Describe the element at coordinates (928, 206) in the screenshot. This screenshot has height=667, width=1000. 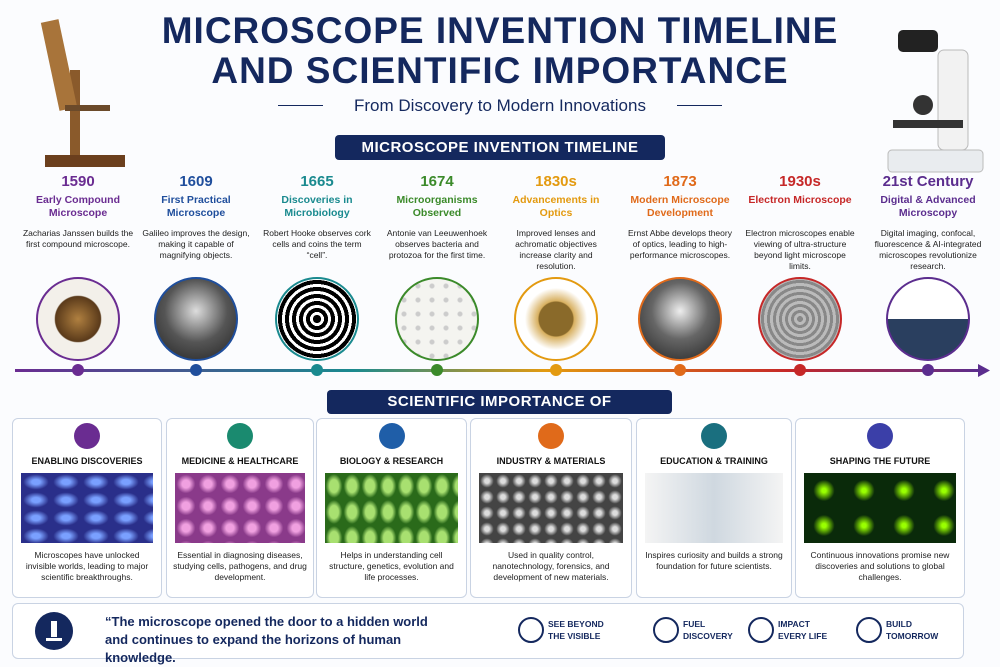
I see `event-title: Digital & Advanced Microscopy` at that location.